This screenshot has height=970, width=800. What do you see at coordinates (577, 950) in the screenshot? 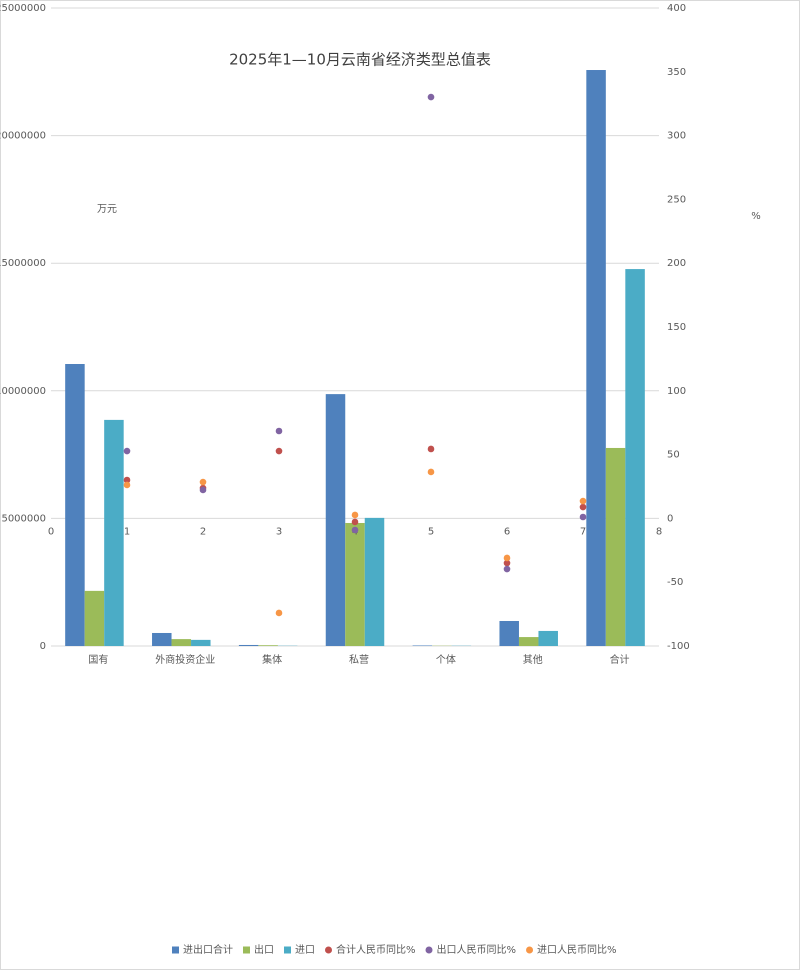
I see `legend-label: 进口人民币同比%` at bounding box center [577, 950].